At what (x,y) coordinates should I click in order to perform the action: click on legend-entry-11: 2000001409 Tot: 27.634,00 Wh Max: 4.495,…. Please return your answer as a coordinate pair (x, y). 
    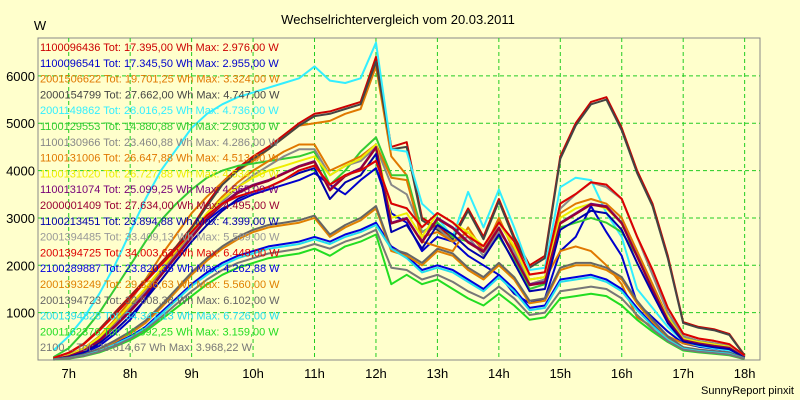
    Looking at the image, I should click on (160, 206).